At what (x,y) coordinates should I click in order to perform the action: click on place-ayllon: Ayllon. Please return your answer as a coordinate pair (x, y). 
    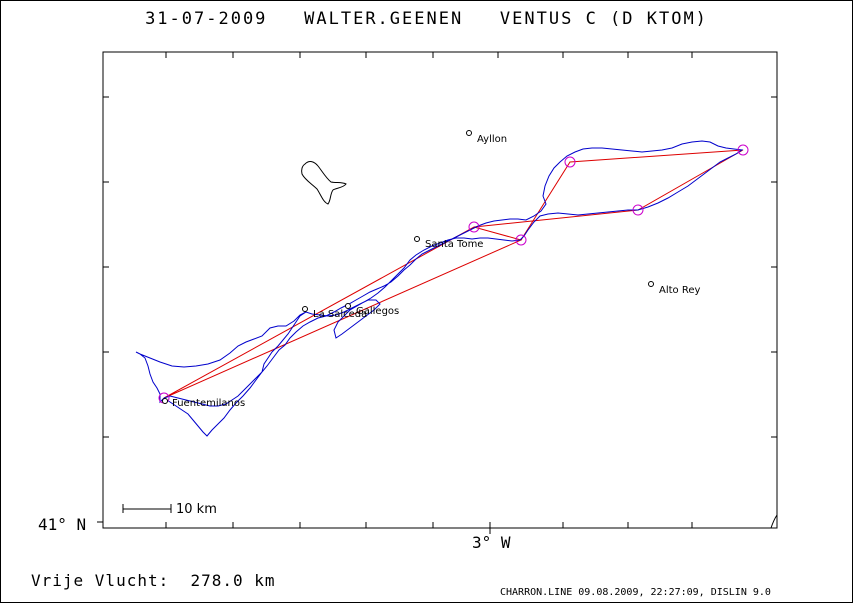
    Looking at the image, I should click on (486, 137).